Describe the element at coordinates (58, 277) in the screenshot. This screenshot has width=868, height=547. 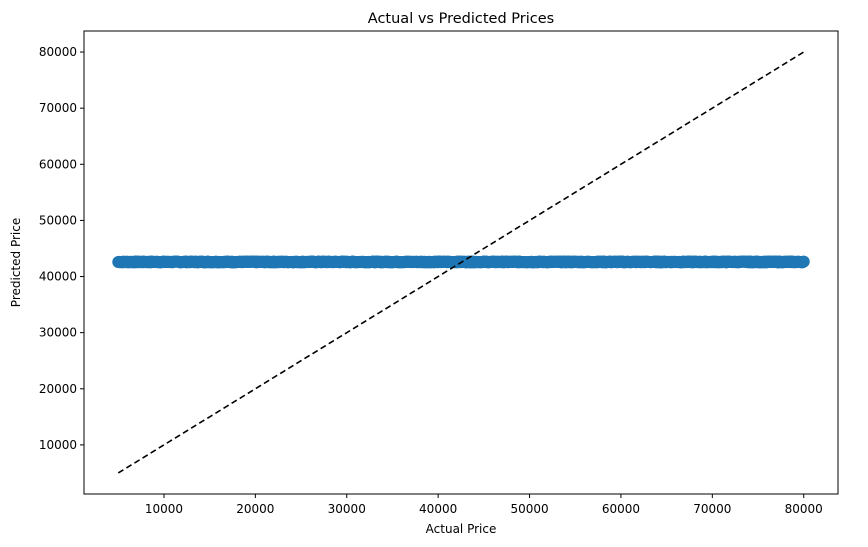
I see `y-tick-label: 40000` at that location.